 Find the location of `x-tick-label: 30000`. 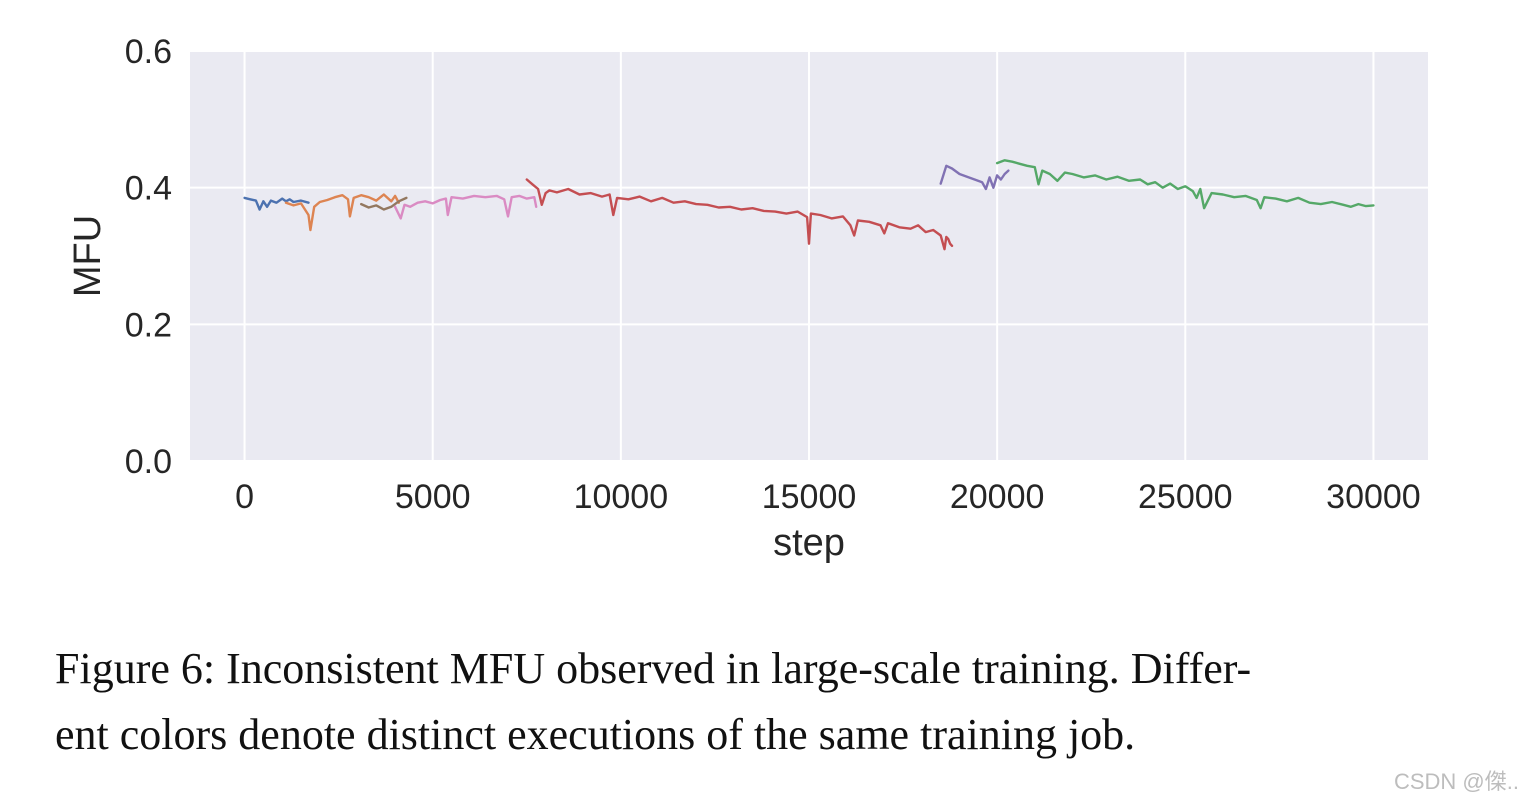

x-tick-label: 30000 is located at coordinates (1373, 497).